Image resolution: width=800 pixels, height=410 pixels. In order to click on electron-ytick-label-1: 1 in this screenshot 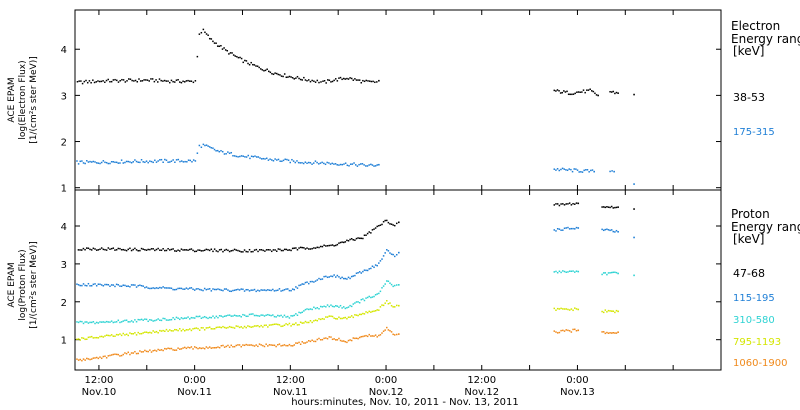, I will do `click(64, 189)`.